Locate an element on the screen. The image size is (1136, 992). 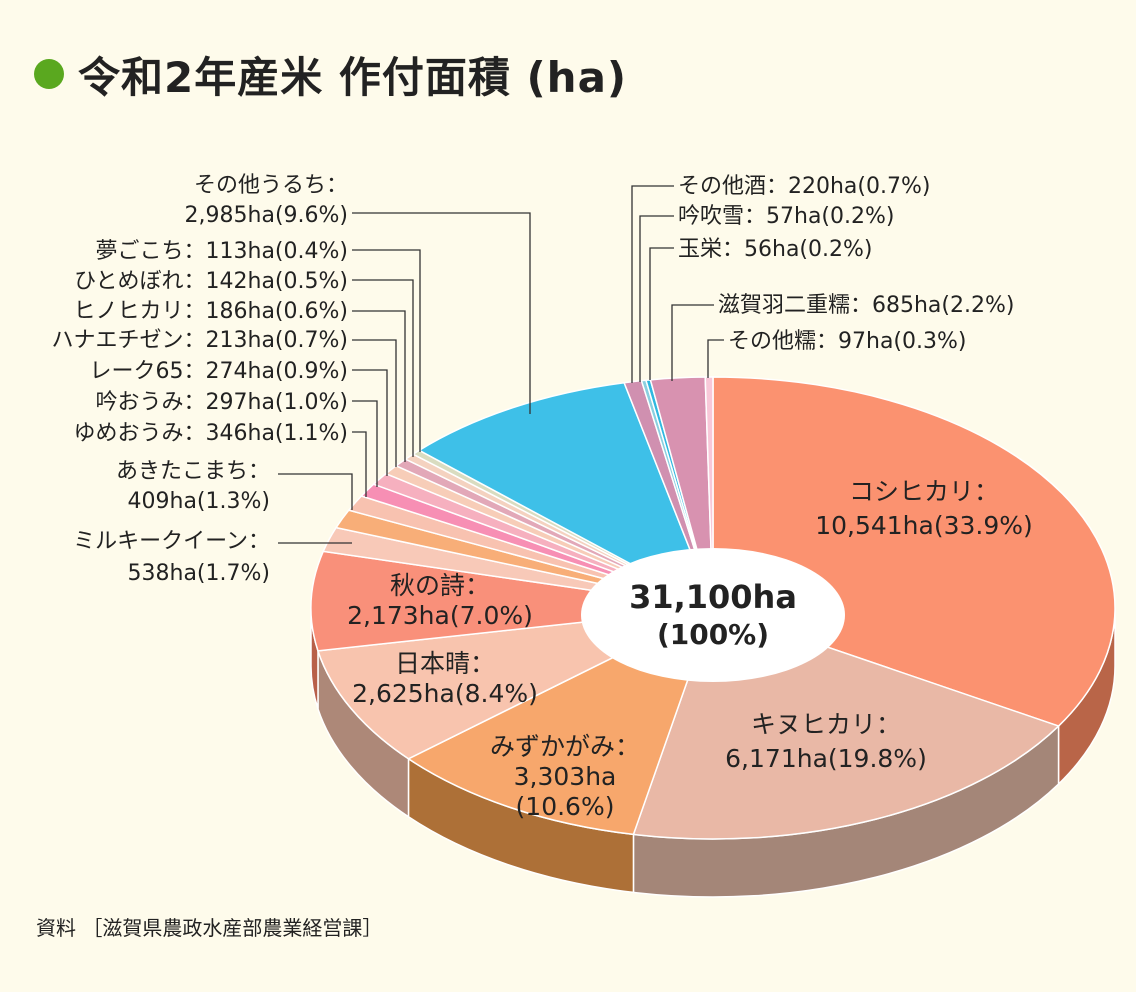
total-value: 31,100ha is located at coordinates (713, 597).